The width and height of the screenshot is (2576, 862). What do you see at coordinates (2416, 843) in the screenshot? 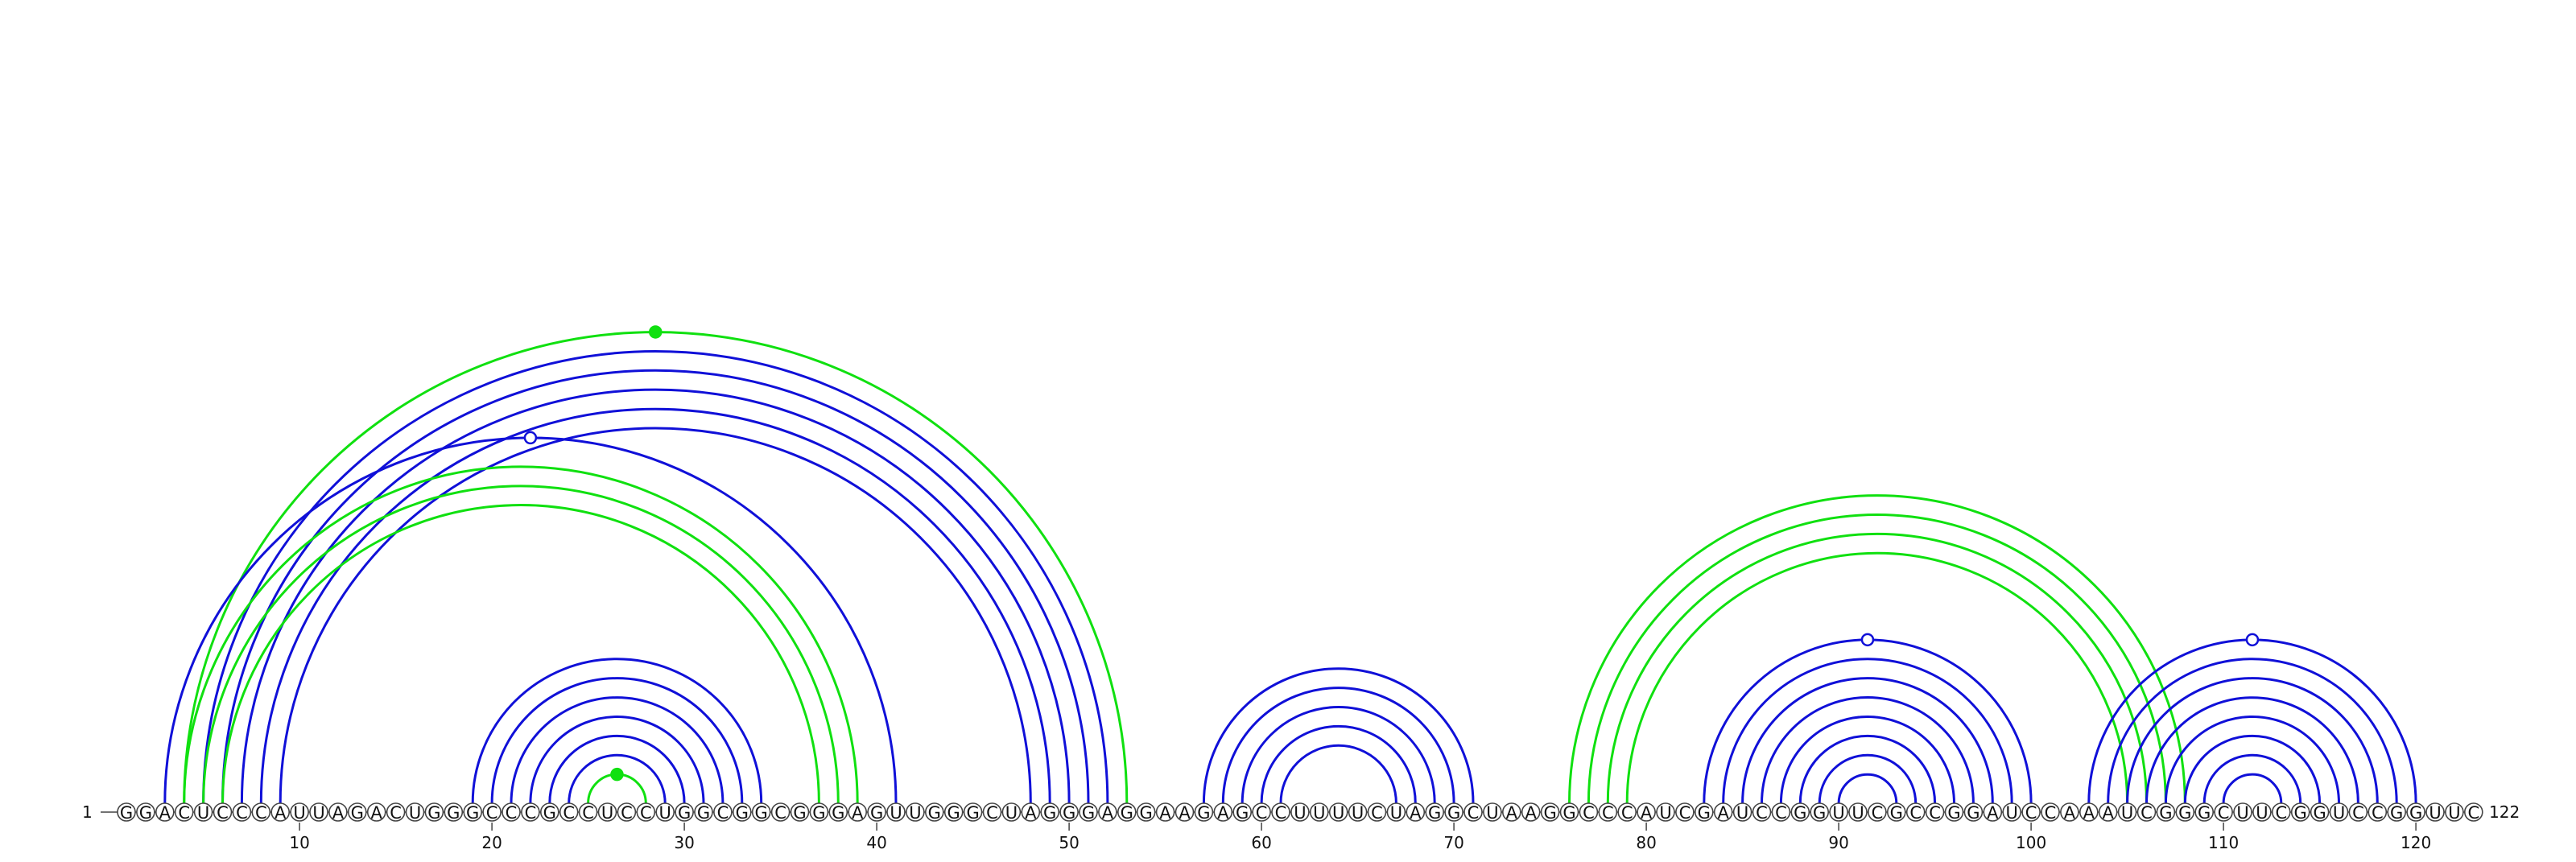
I see `axis-tick-label: 120` at bounding box center [2416, 843].